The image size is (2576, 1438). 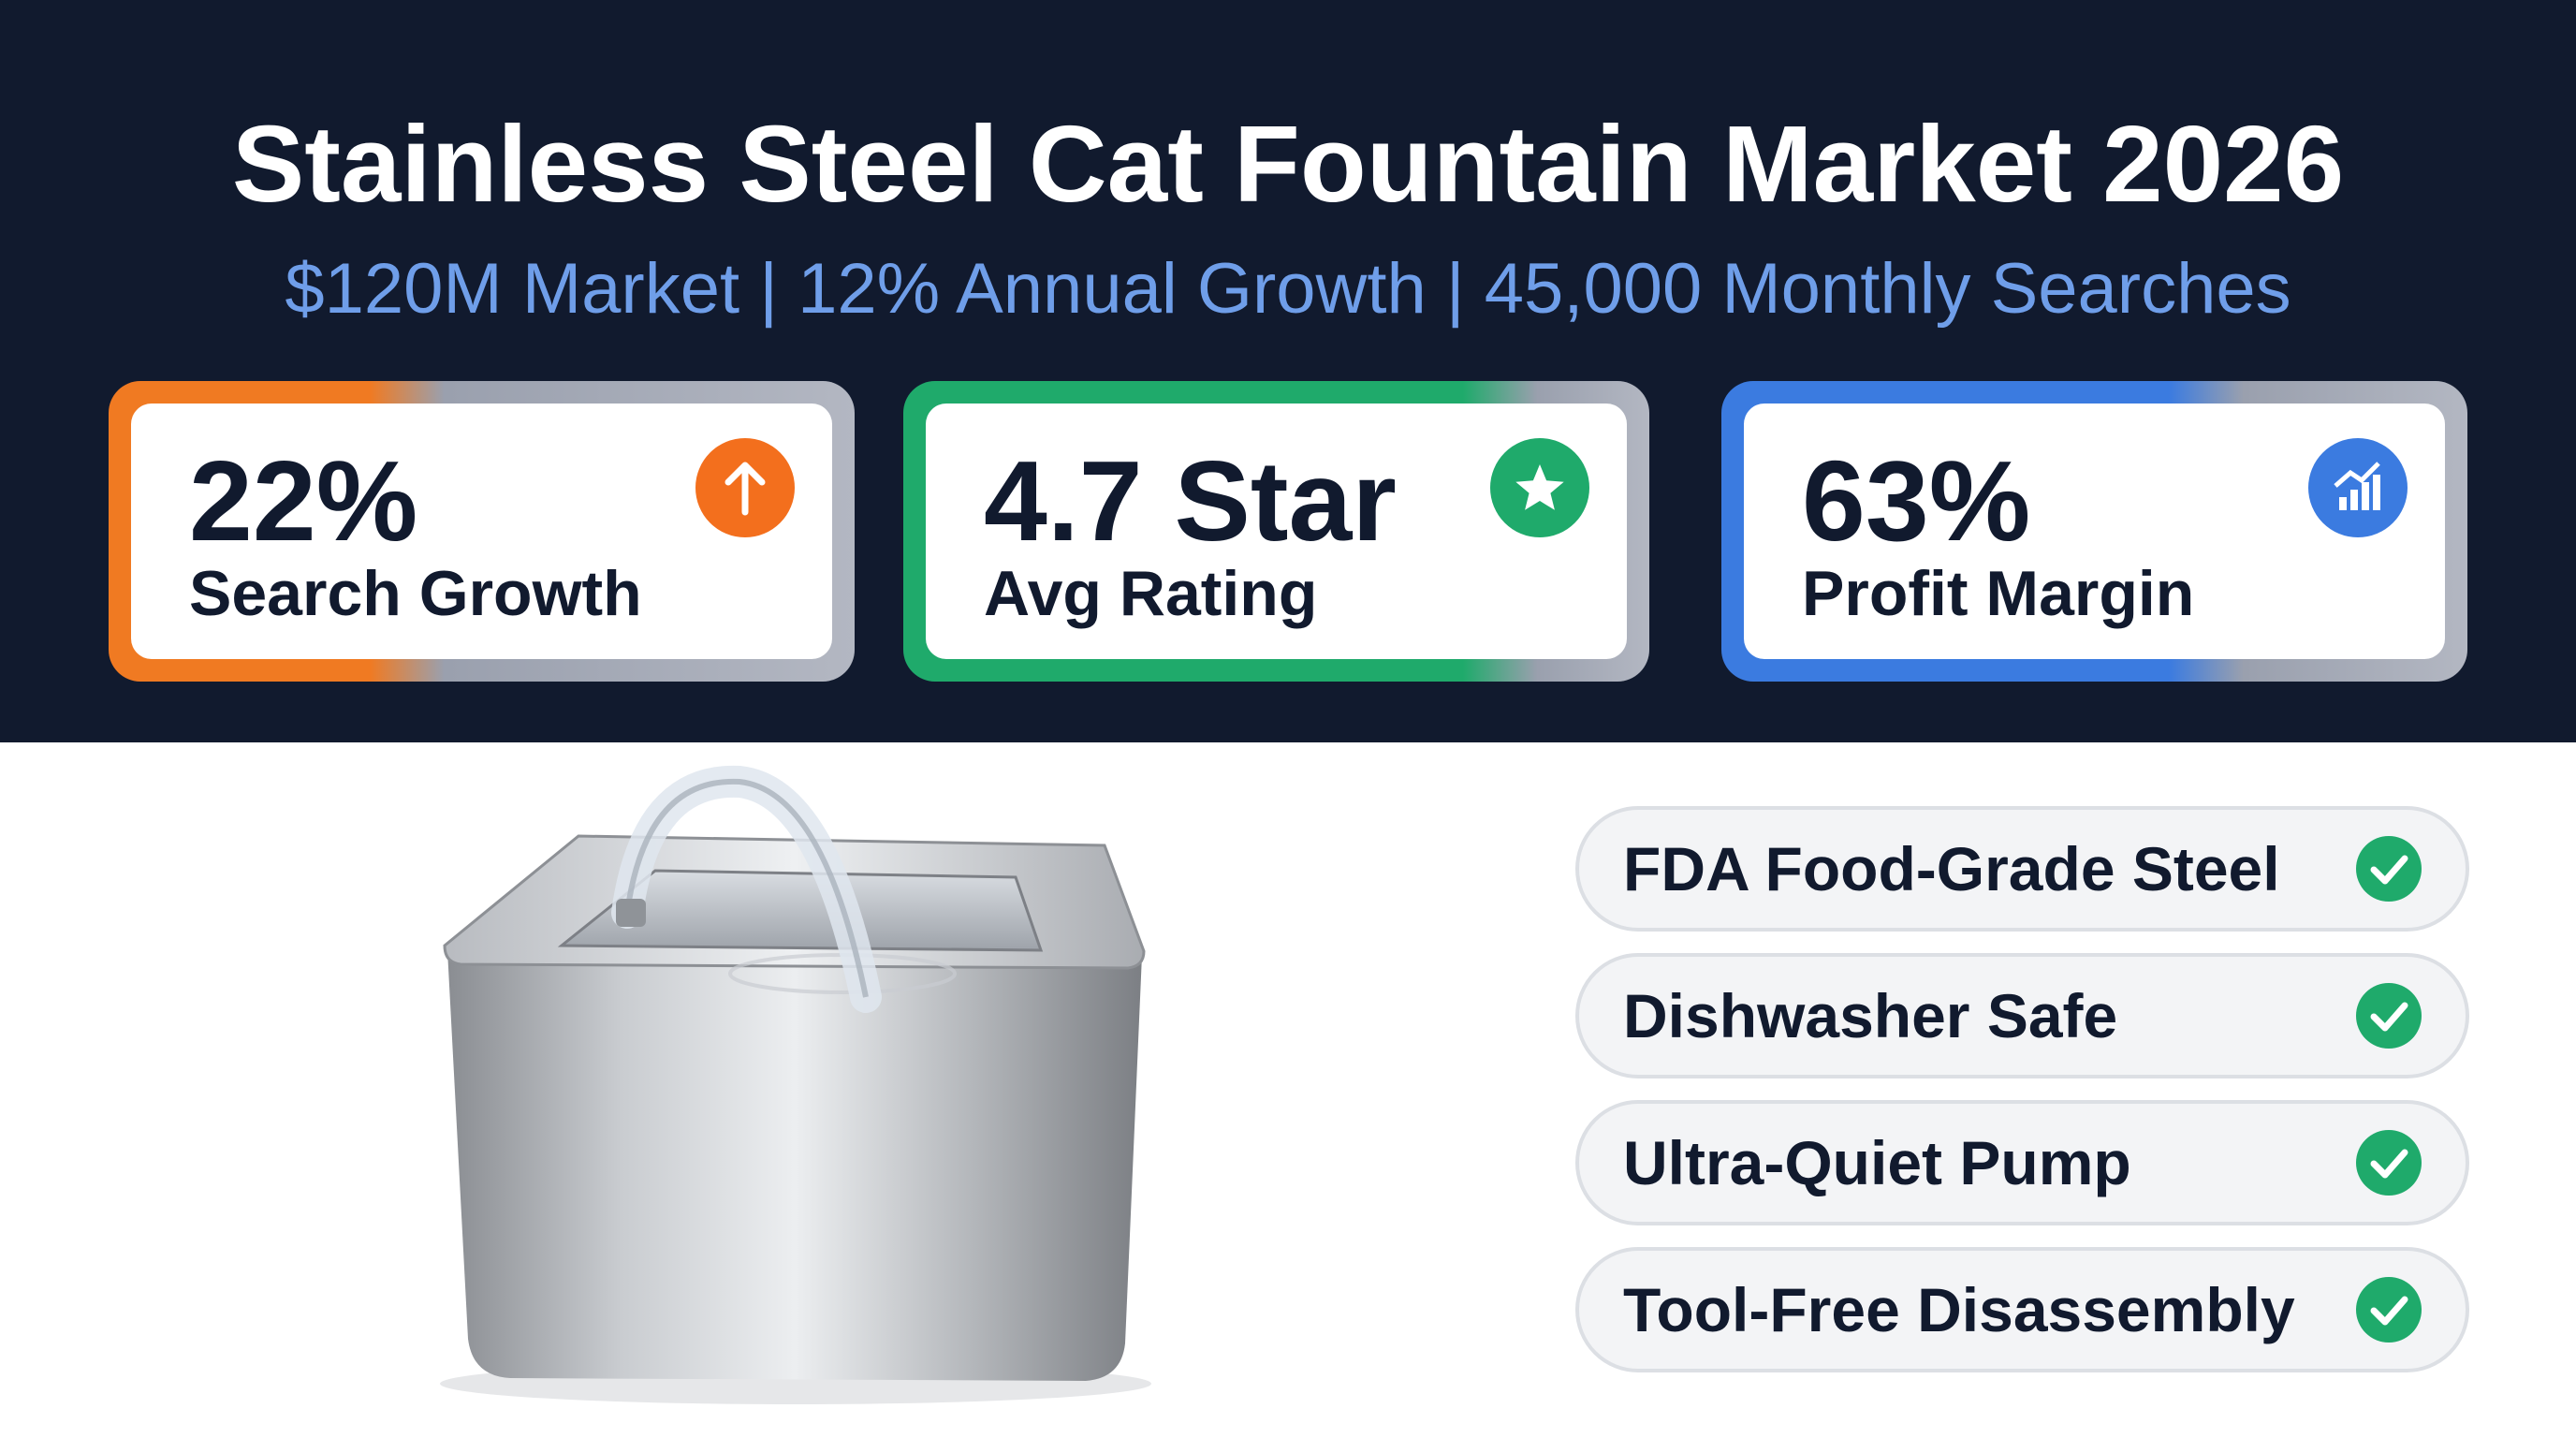 I want to click on feature-pill: Ultra-Quiet Pump, so click(x=2022, y=1162).